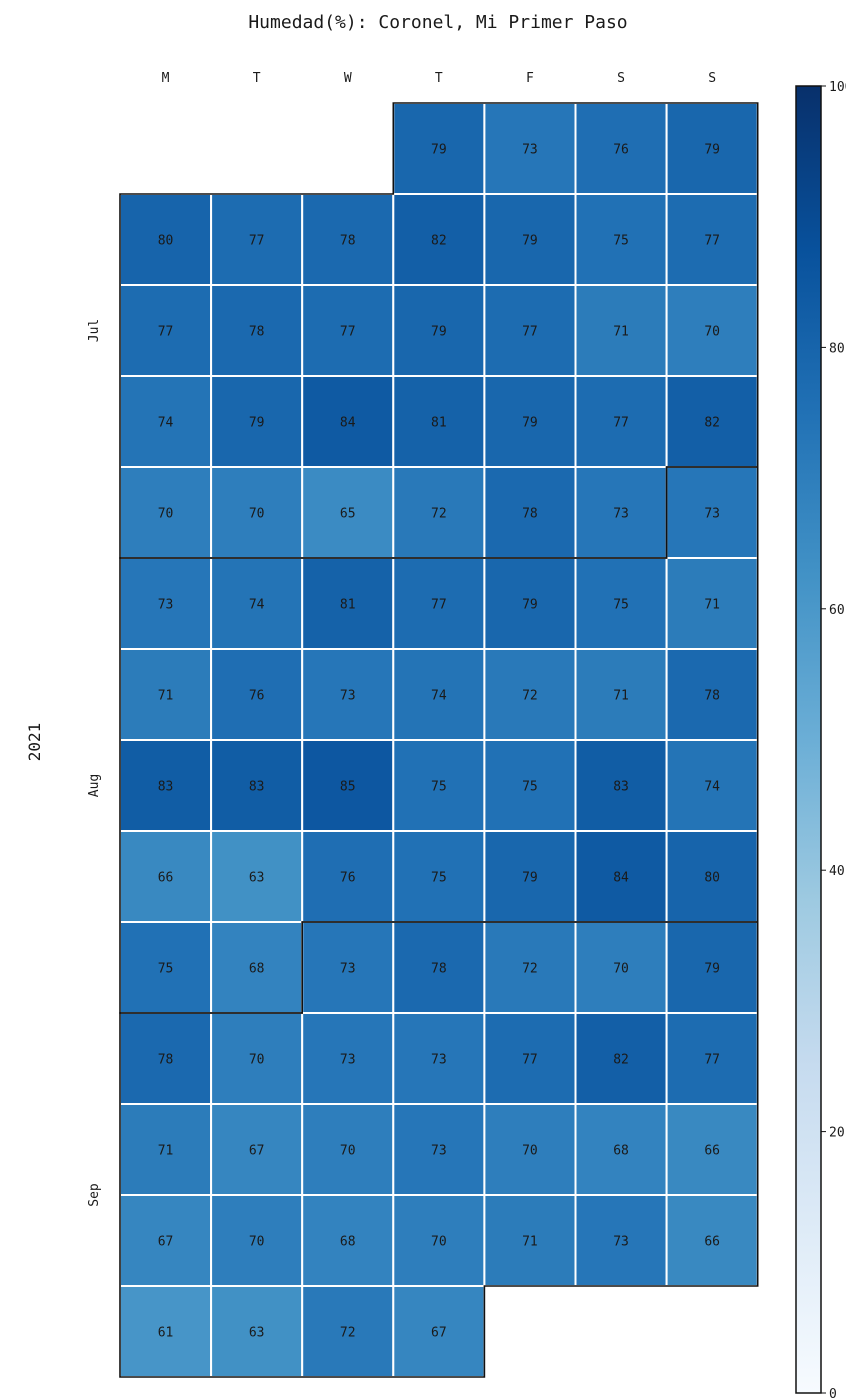  I want to click on colorbar: 0 20 40 60 80 100, so click(820, 739).